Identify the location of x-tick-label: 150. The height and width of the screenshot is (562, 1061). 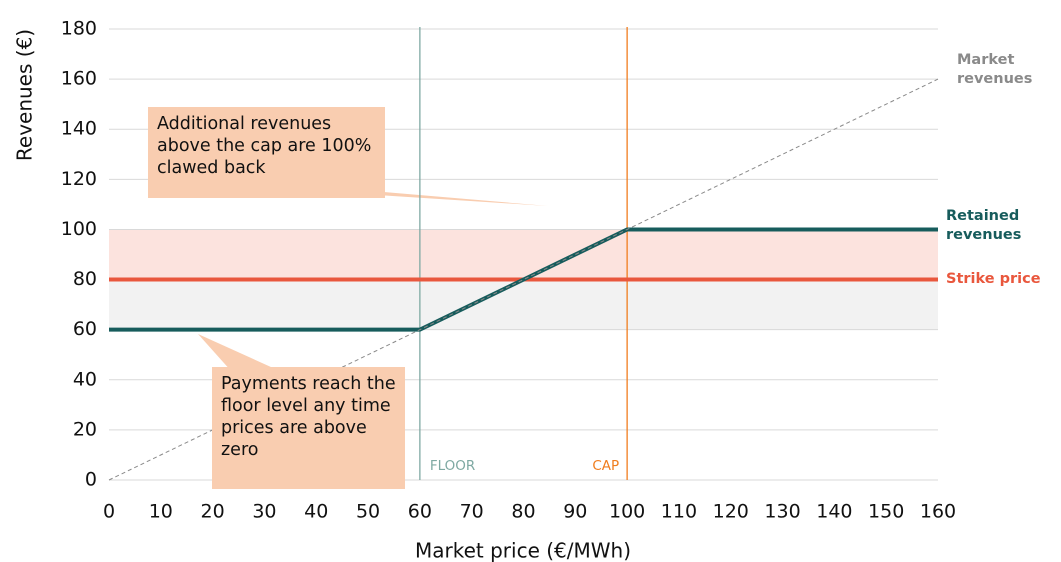
(886, 512).